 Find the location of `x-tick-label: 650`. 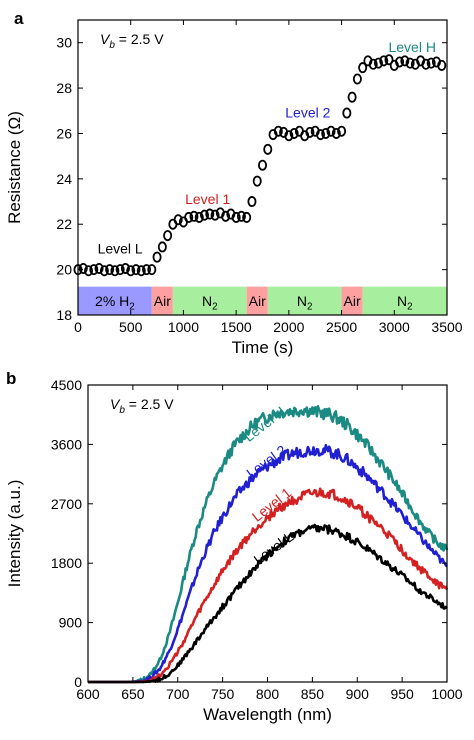

x-tick-label: 650 is located at coordinates (133, 694).